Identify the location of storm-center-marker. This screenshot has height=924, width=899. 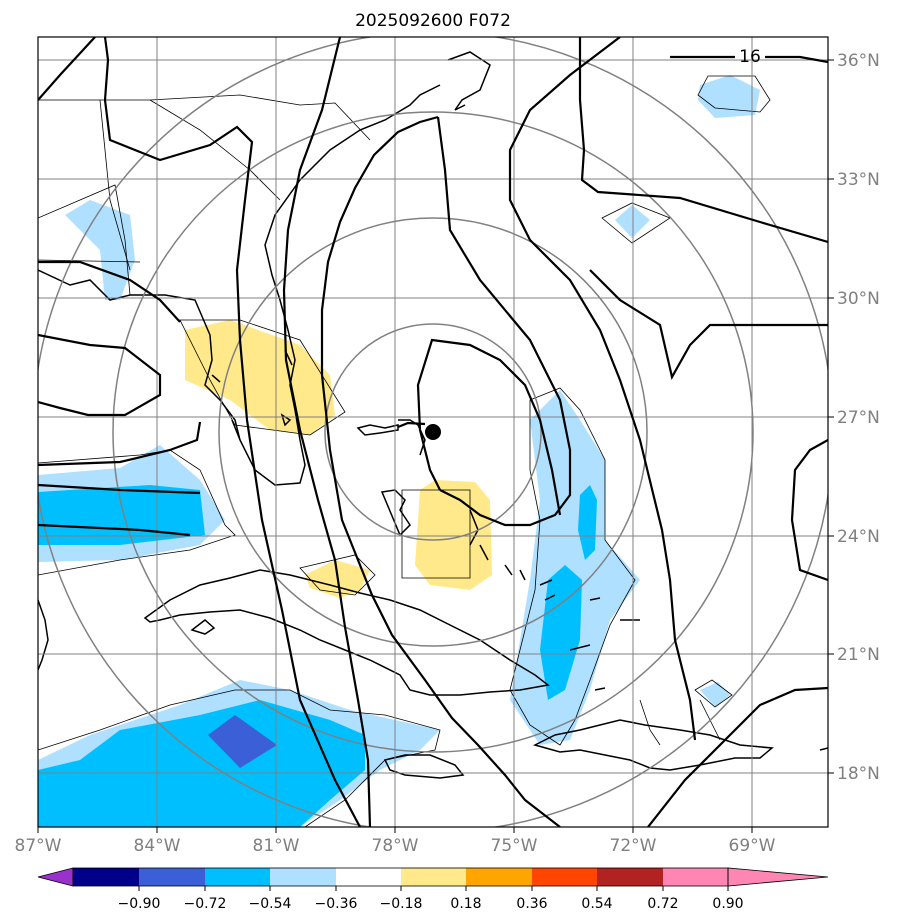
(433, 432).